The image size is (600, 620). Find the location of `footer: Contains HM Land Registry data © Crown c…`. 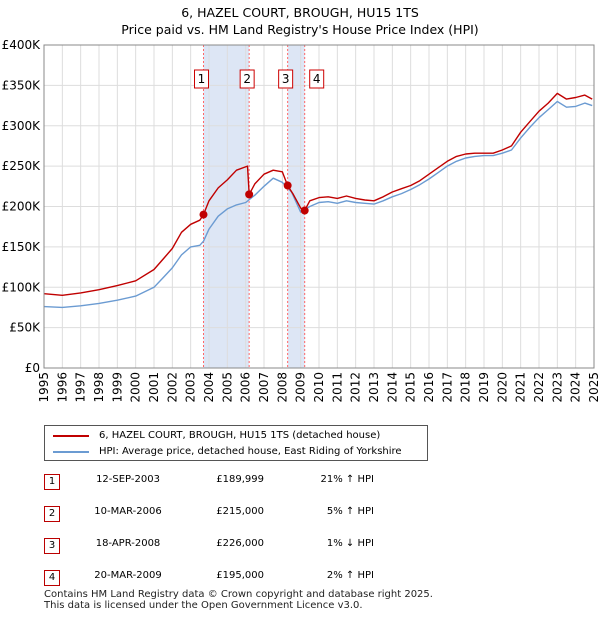

footer: Contains HM Land Registry data © Crown c… is located at coordinates (238, 600).